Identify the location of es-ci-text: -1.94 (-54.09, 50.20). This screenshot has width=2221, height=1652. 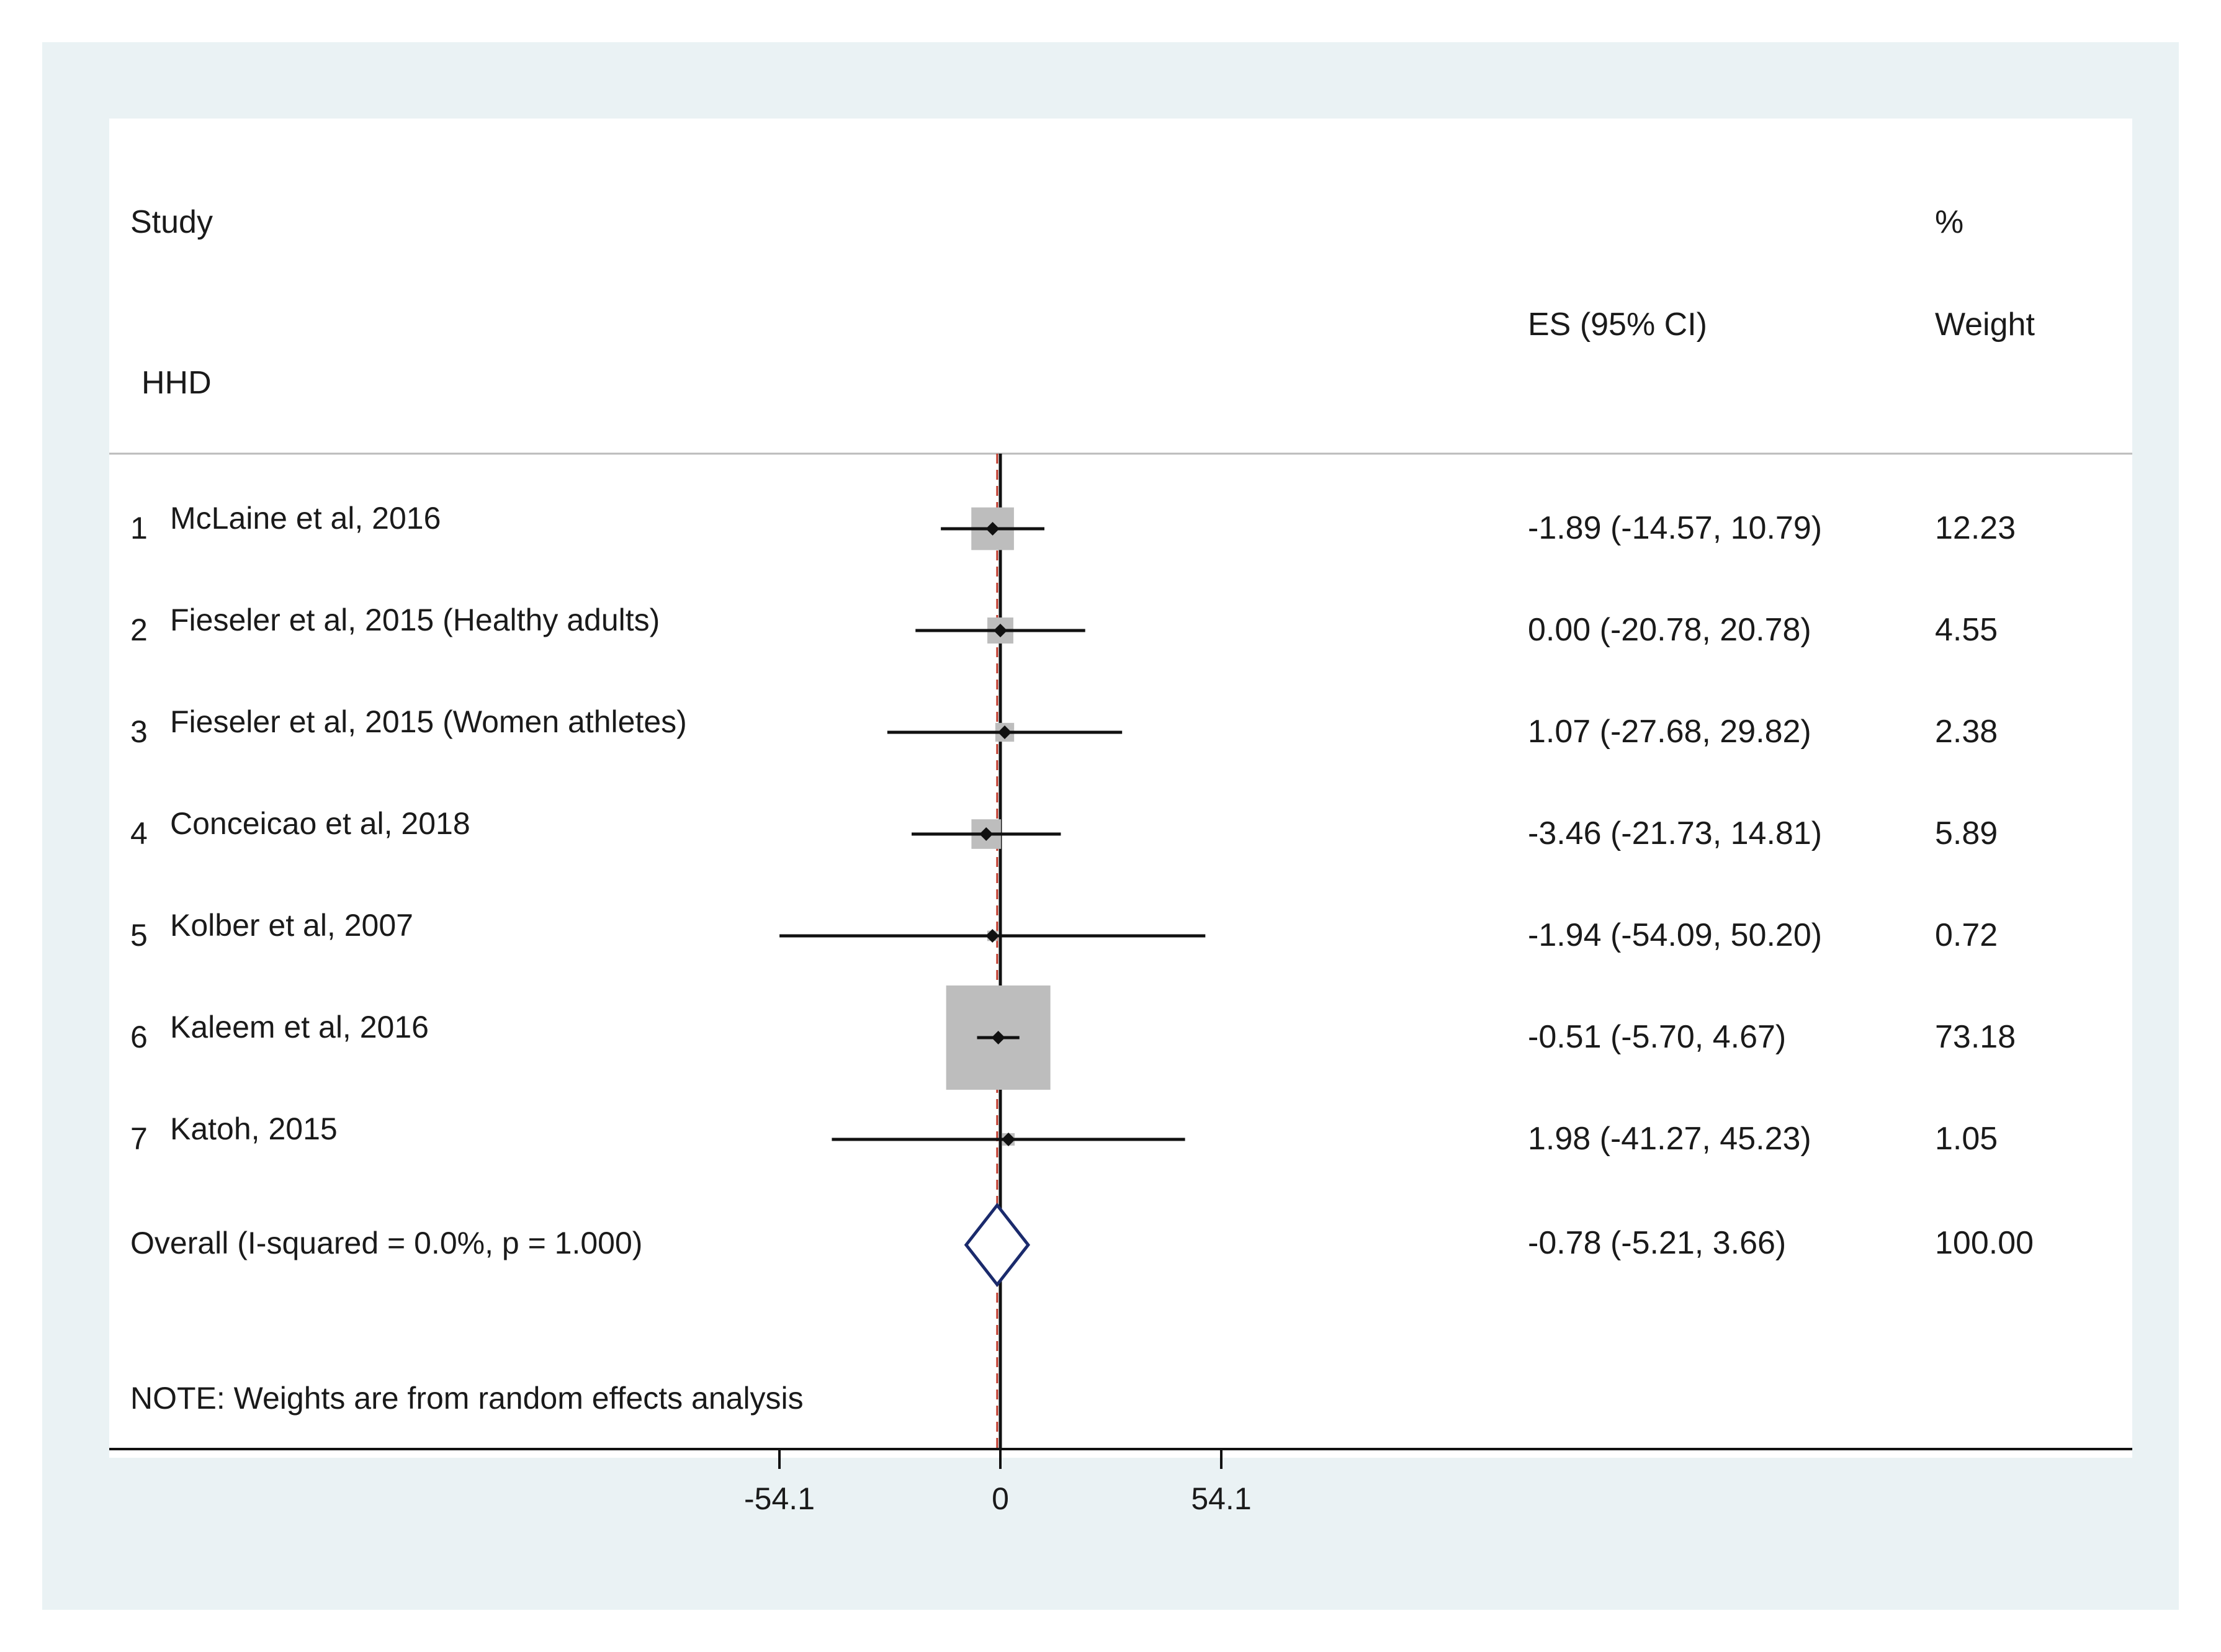
(1675, 935).